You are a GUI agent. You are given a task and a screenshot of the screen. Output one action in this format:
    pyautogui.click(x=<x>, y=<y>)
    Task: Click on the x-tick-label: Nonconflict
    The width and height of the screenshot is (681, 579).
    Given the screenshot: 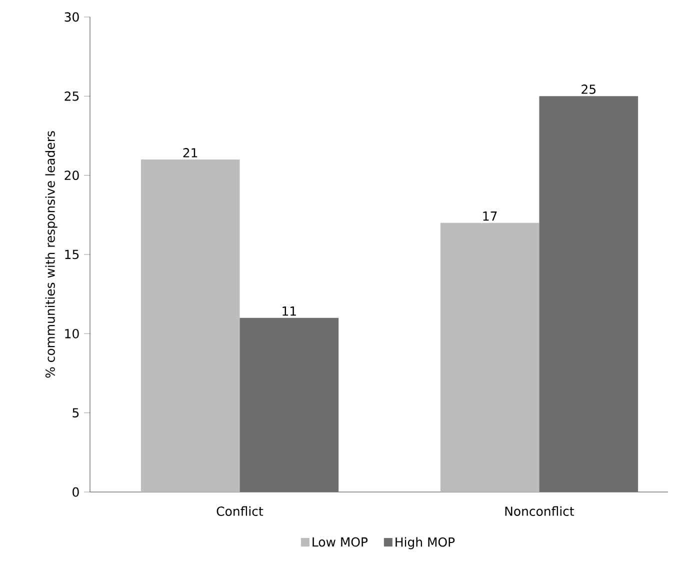 What is the action you would take?
    pyautogui.click(x=539, y=511)
    